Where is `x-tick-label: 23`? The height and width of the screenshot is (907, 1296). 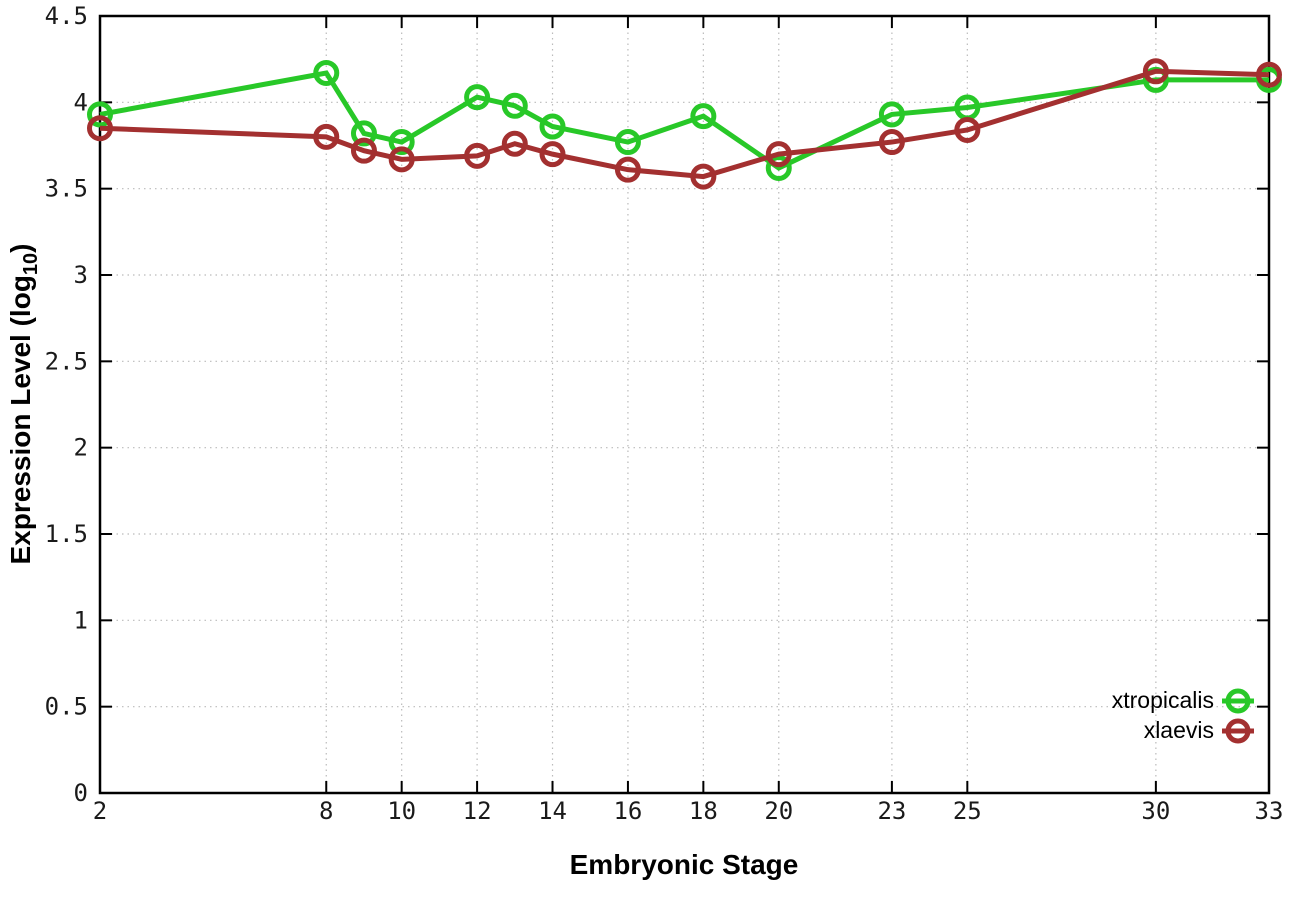
x-tick-label: 23 is located at coordinates (891, 811).